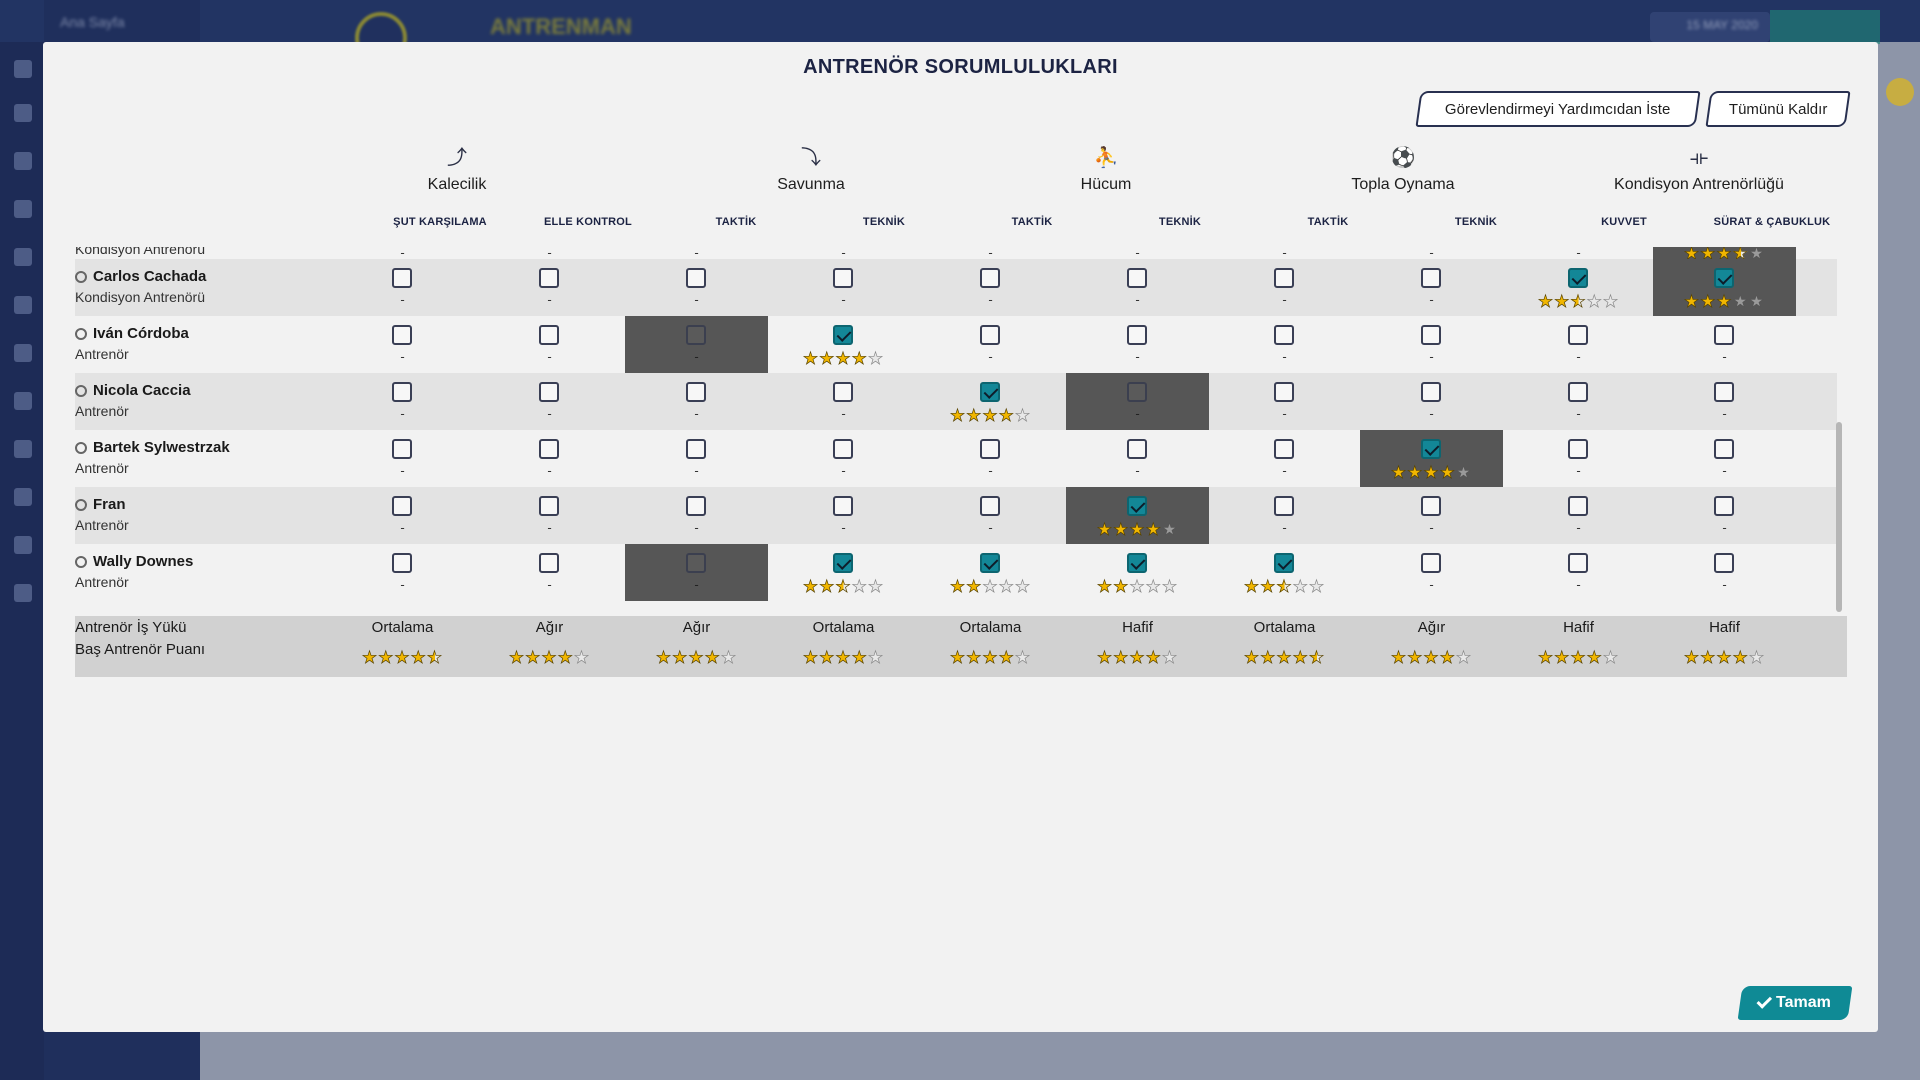 The height and width of the screenshot is (1080, 1920). What do you see at coordinates (1778, 109) in the screenshot?
I see `remove-all-button: Tümünü Kaldır` at bounding box center [1778, 109].